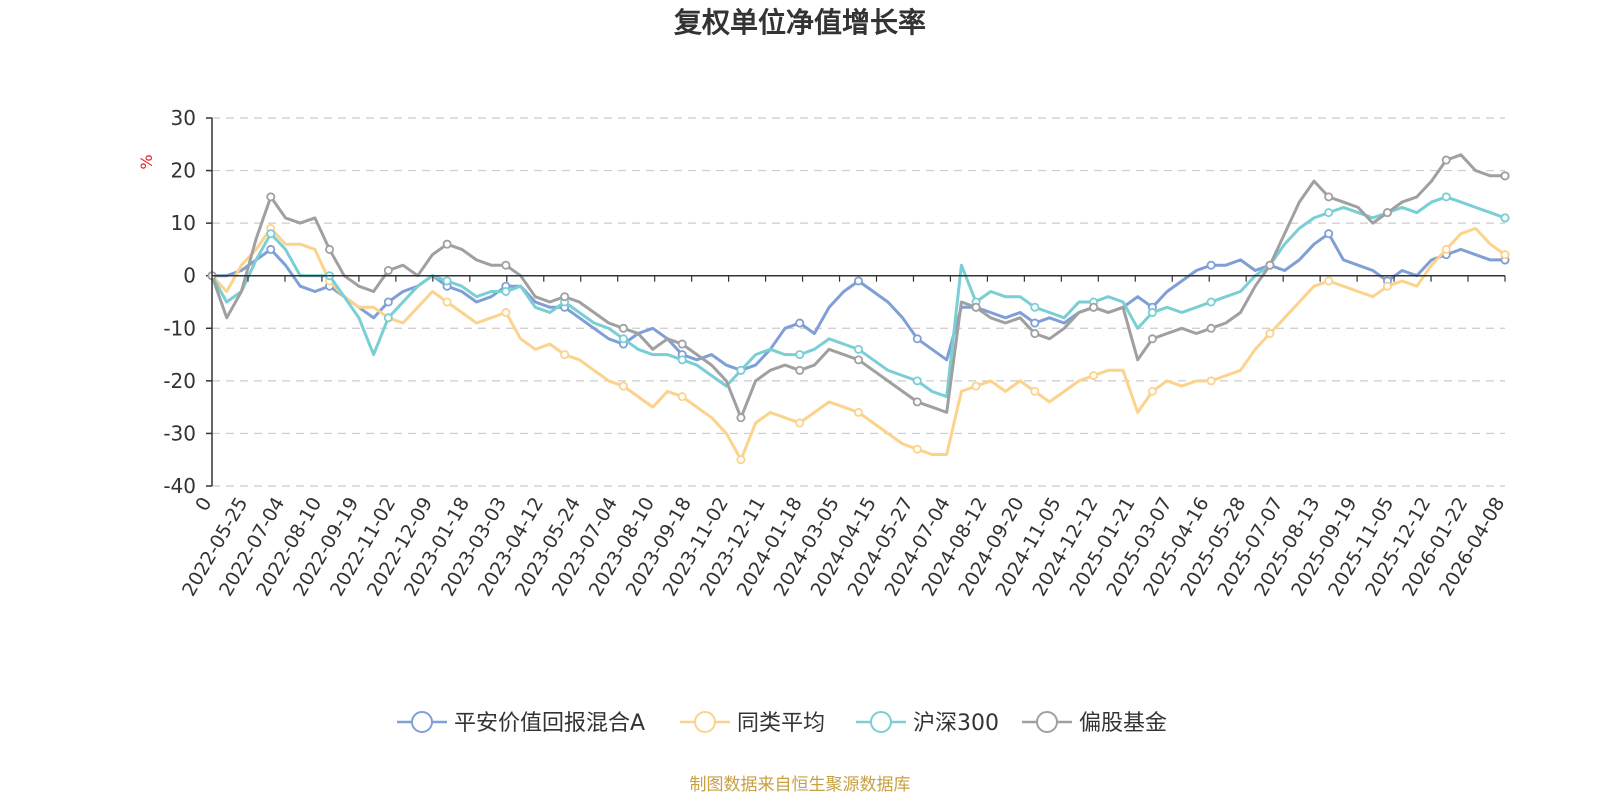  What do you see at coordinates (179, 328) in the screenshot?
I see `y-tick-label: -10` at bounding box center [179, 328].